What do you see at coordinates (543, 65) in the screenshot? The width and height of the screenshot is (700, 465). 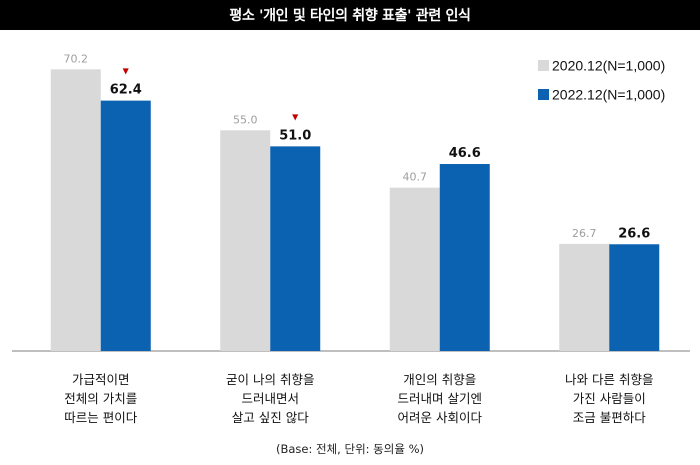 I see `legend-swatch-2020` at bounding box center [543, 65].